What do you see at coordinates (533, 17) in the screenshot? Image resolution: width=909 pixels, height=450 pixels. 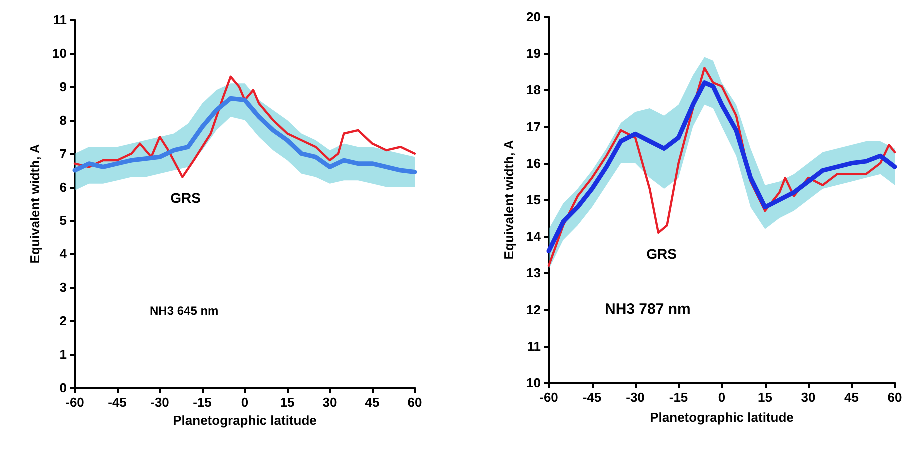 I see `y-tick-label: 20` at bounding box center [533, 17].